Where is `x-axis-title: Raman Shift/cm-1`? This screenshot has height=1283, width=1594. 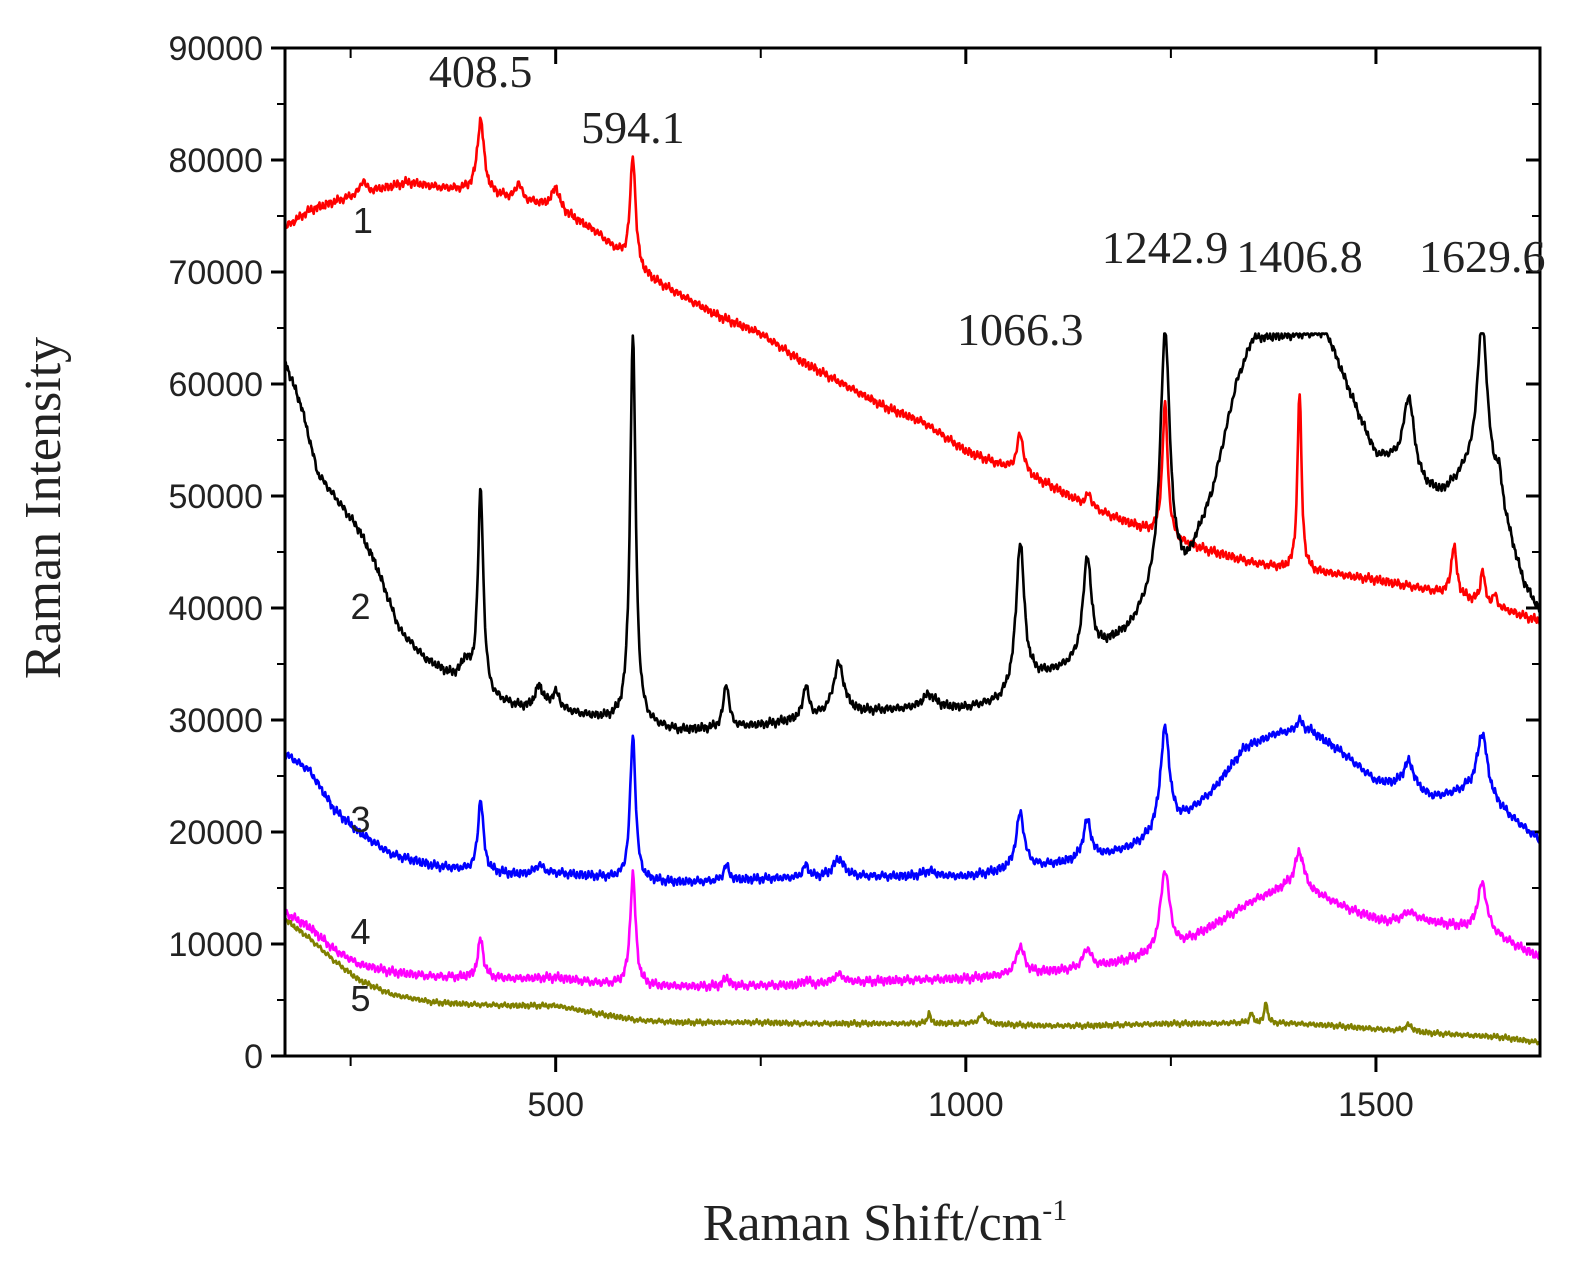
x-axis-title: Raman Shift/cm-1 is located at coordinates (885, 1223).